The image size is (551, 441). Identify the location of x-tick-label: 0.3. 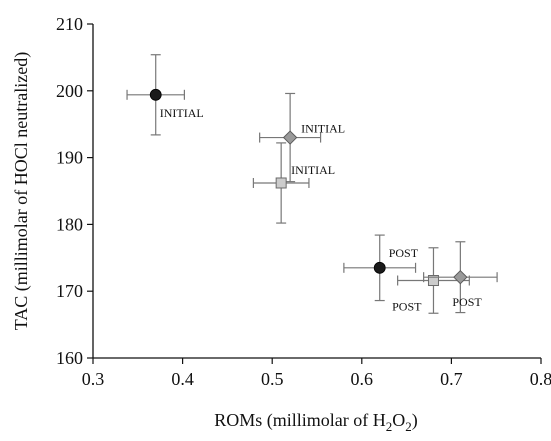
(93, 379).